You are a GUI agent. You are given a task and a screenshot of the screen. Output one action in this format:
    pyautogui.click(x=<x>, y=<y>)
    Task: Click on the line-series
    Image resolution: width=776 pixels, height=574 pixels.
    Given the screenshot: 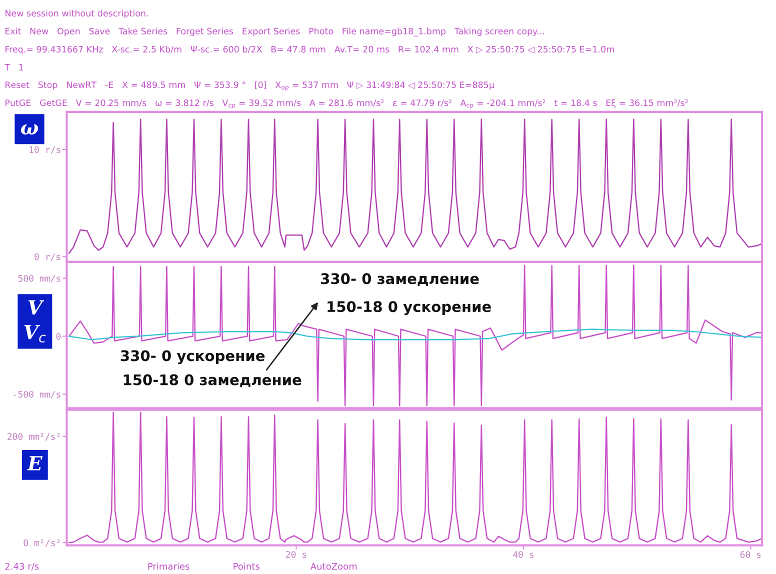 What is the action you would take?
    pyautogui.click(x=415, y=334)
    